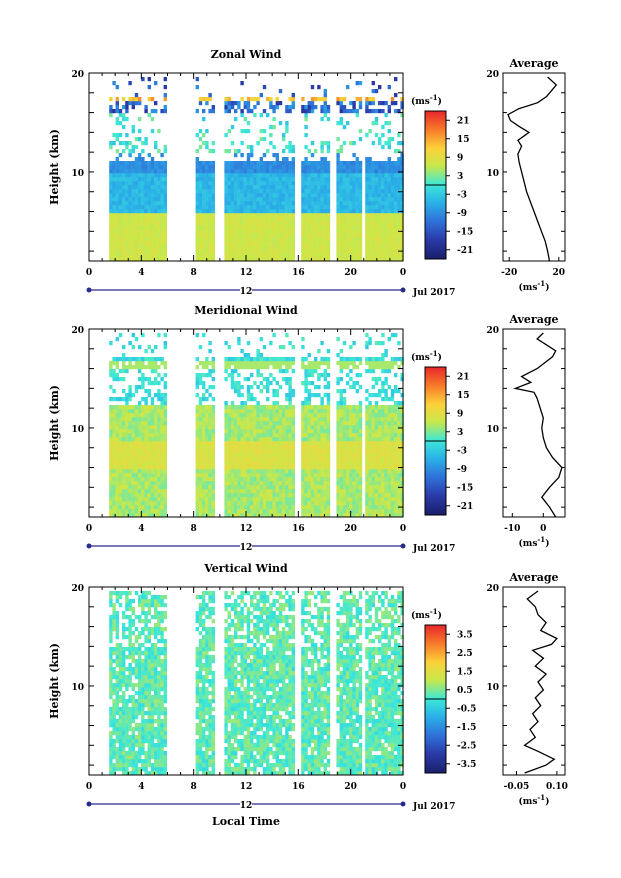 This screenshot has height=878, width=621. I want to click on x-tick-label: 12, so click(246, 273).